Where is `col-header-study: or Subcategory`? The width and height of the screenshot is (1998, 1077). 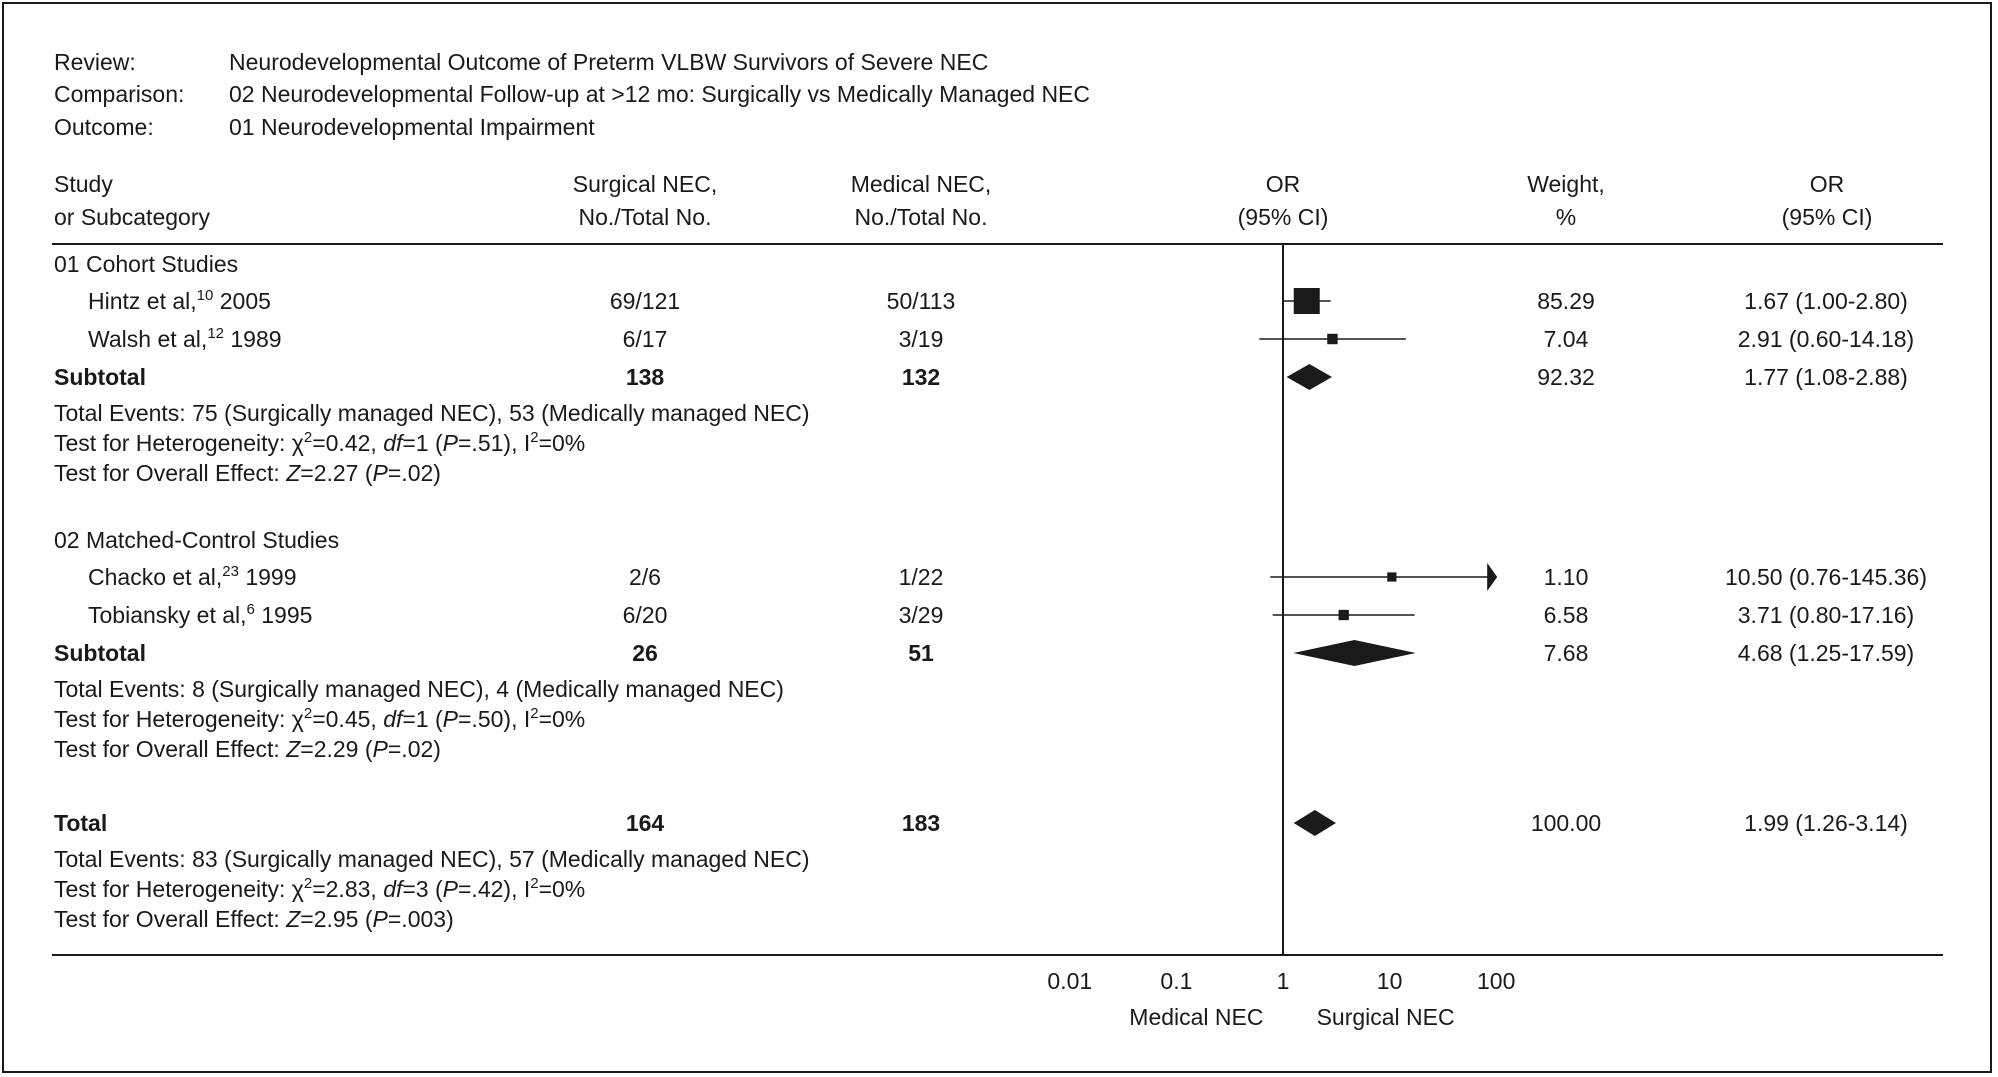
col-header-study: or Subcategory is located at coordinates (132, 217).